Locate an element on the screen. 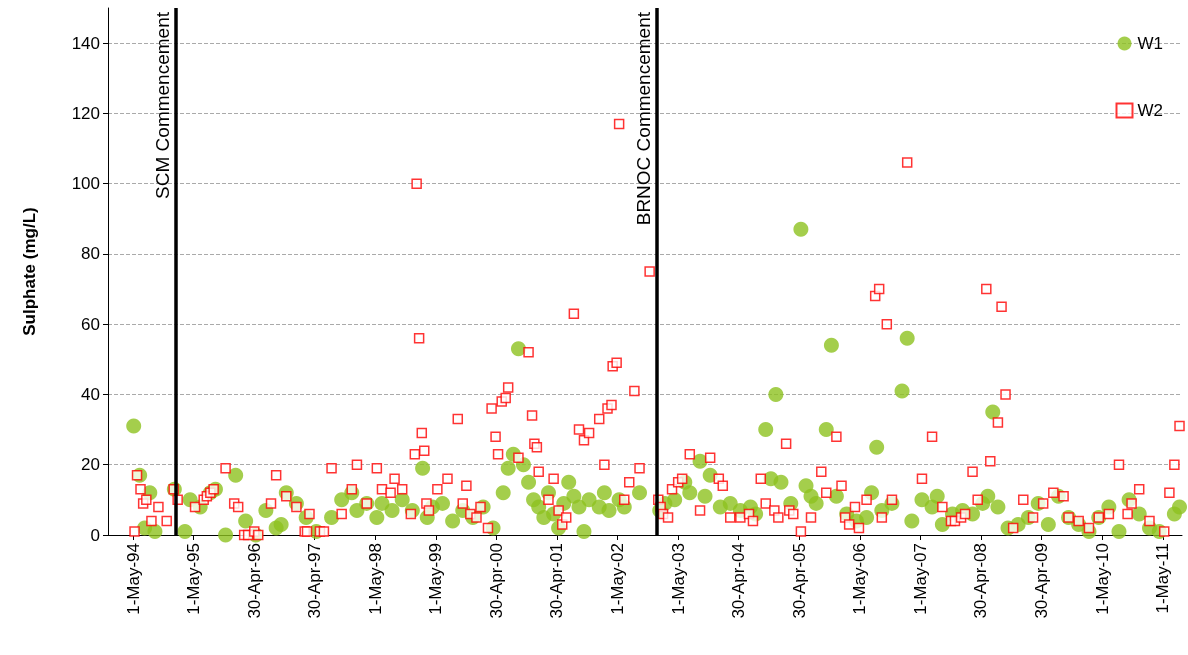 This screenshot has width=1188, height=655. legend-label: W1 is located at coordinates (1150, 43).